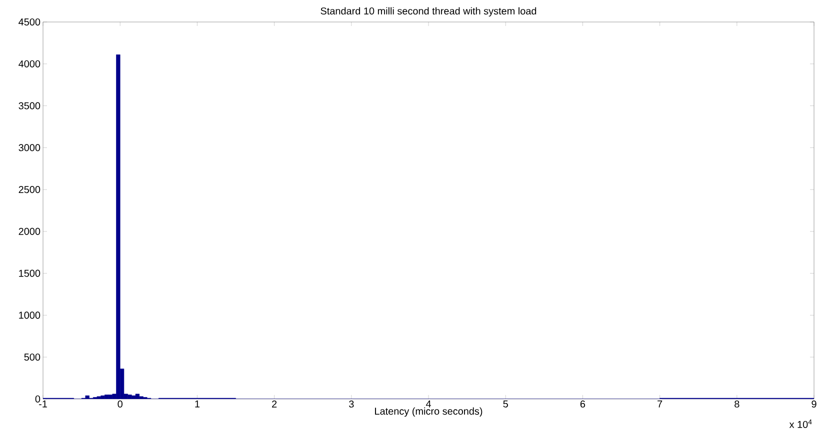  I want to click on y-tick-label: 2000, so click(29, 231).